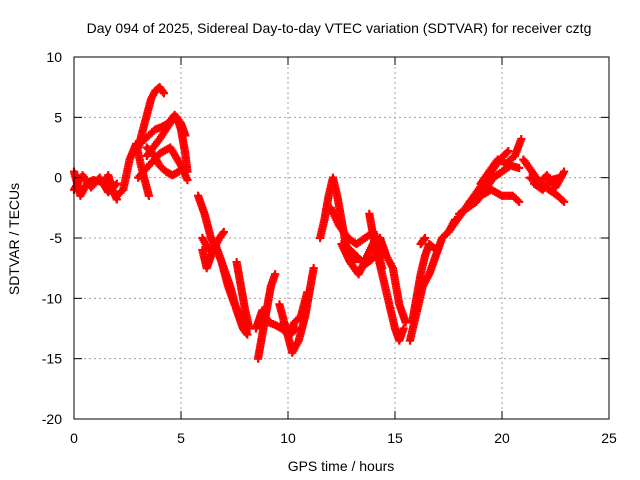  I want to click on y-tick-label: -10, so click(52, 298).